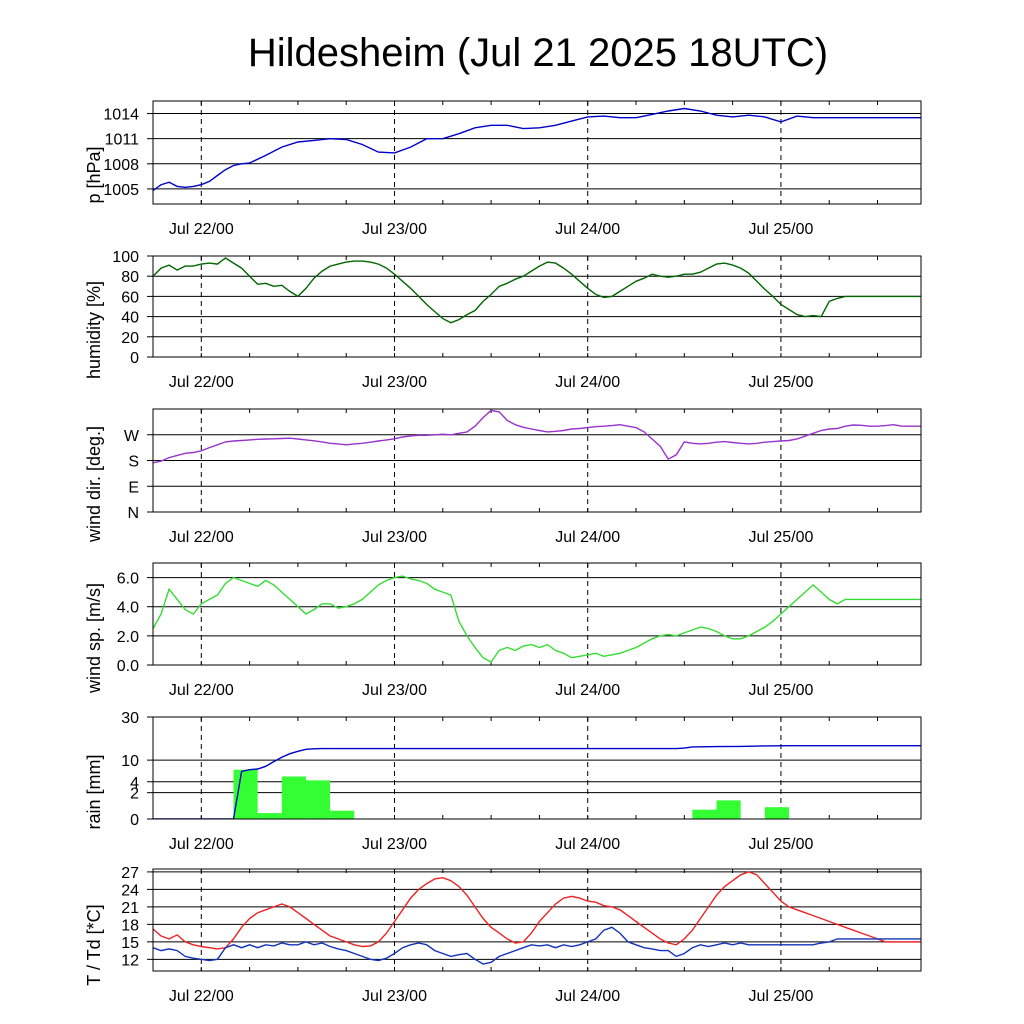 The height and width of the screenshot is (1024, 1024). What do you see at coordinates (130, 718) in the screenshot?
I see `y-tick-label: 30` at bounding box center [130, 718].